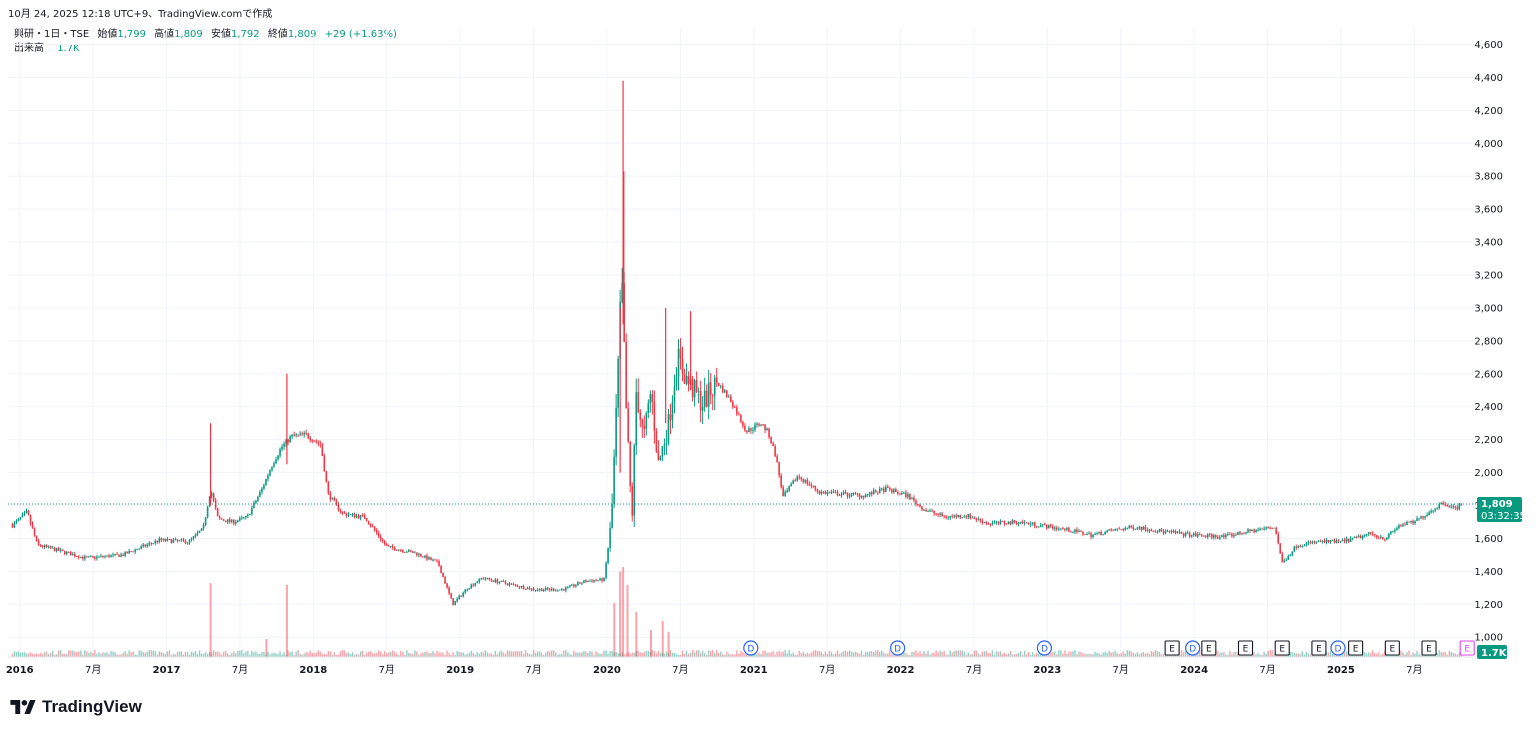 This screenshot has height=732, width=1536. Describe the element at coordinates (1488, 308) in the screenshot. I see `price-tick-label: 3,000` at that location.